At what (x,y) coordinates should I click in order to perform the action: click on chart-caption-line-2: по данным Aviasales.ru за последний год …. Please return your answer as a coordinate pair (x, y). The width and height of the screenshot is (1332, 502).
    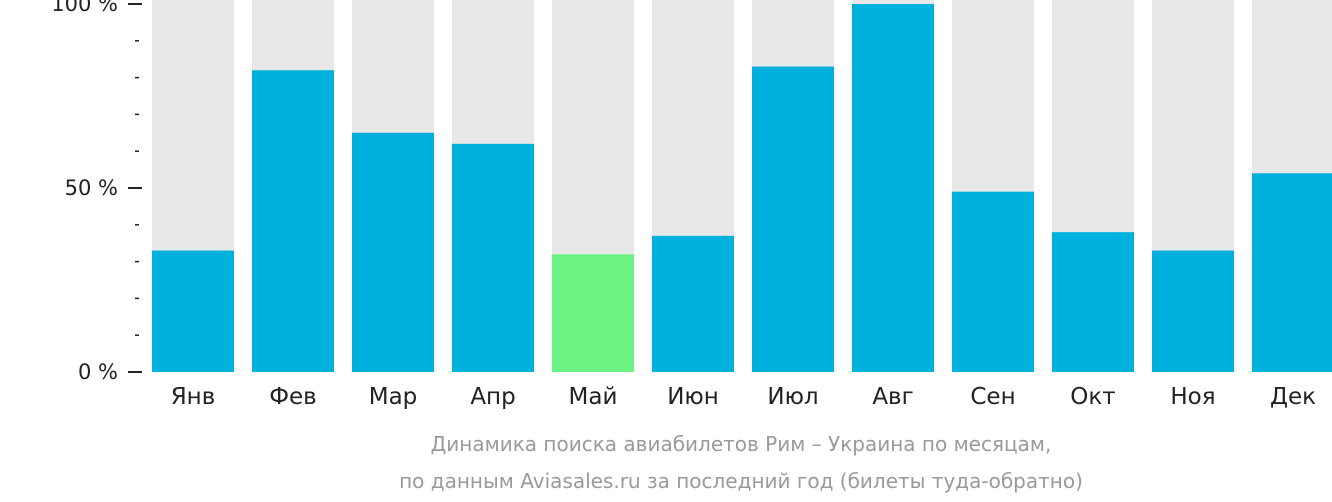
    Looking at the image, I should click on (741, 481).